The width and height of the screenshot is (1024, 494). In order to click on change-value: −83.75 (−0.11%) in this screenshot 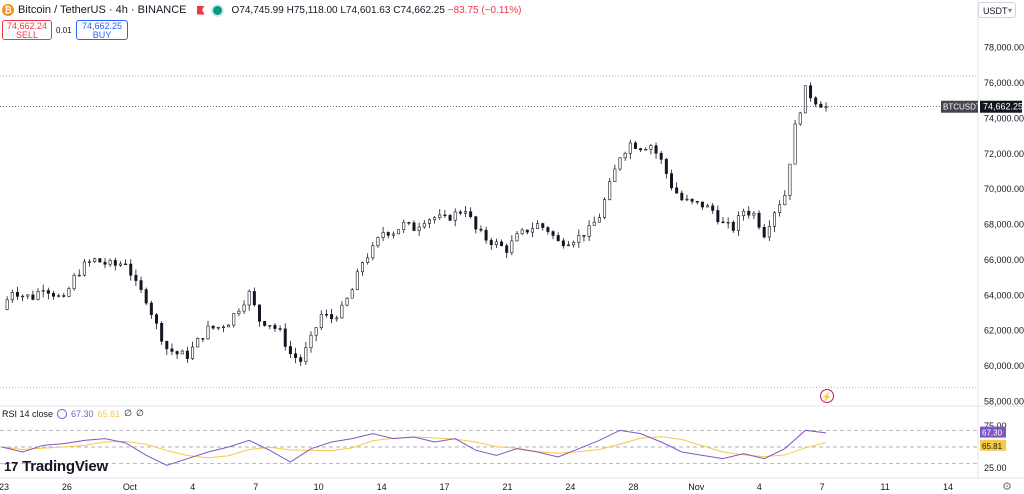, I will do `click(484, 10)`.